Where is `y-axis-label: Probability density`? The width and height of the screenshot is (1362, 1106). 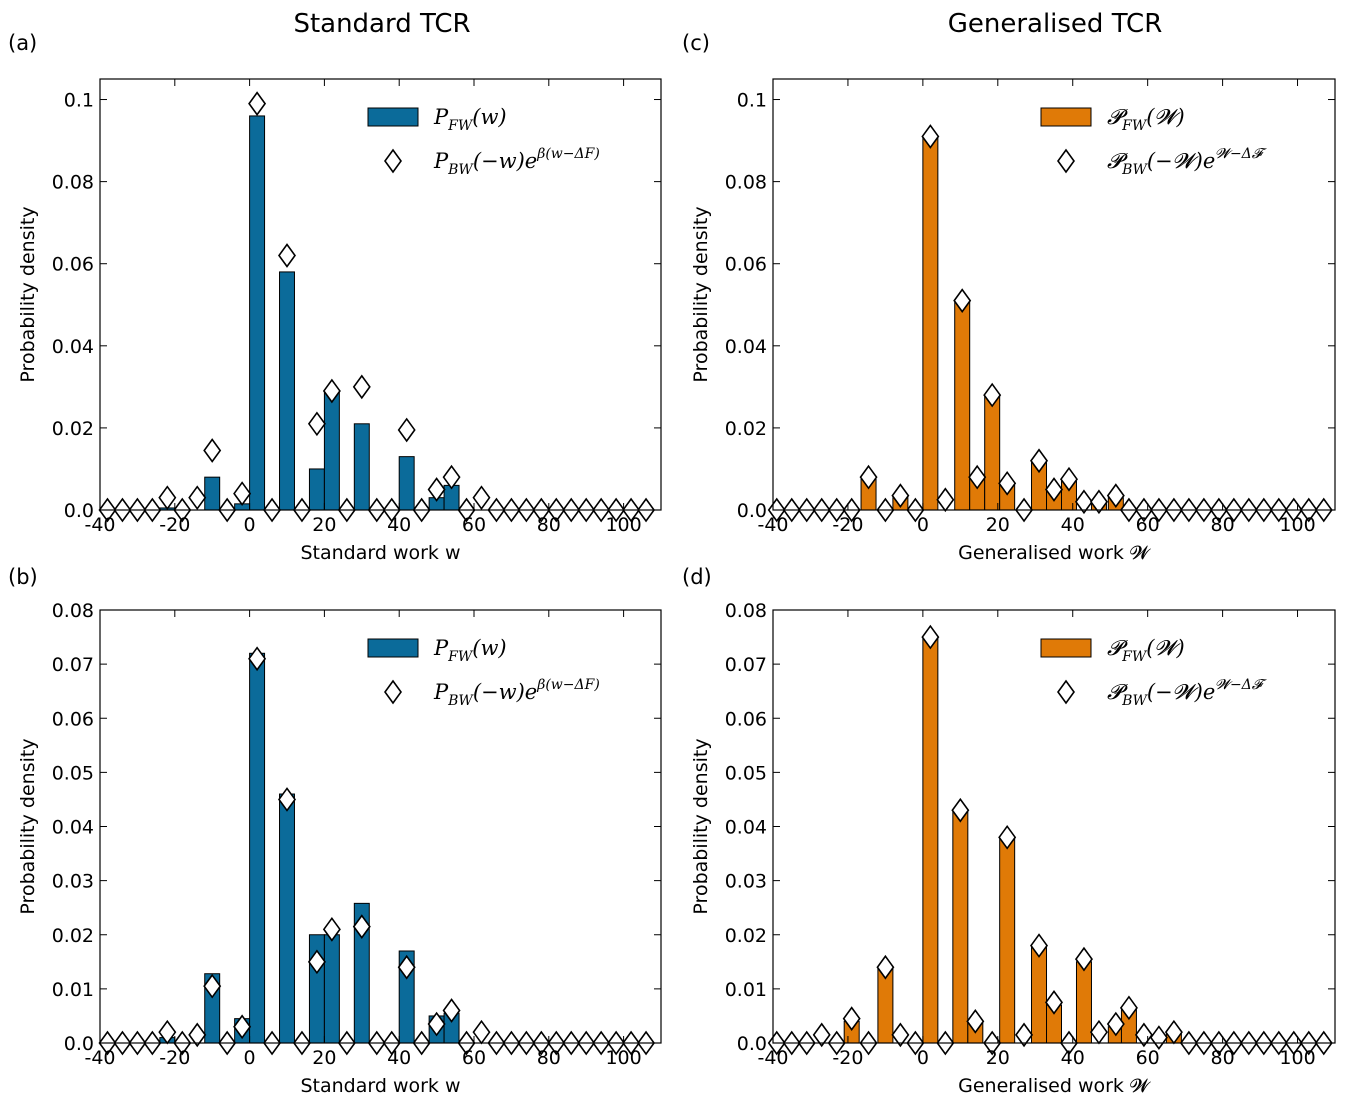
y-axis-label: Probability density is located at coordinates (28, 826).